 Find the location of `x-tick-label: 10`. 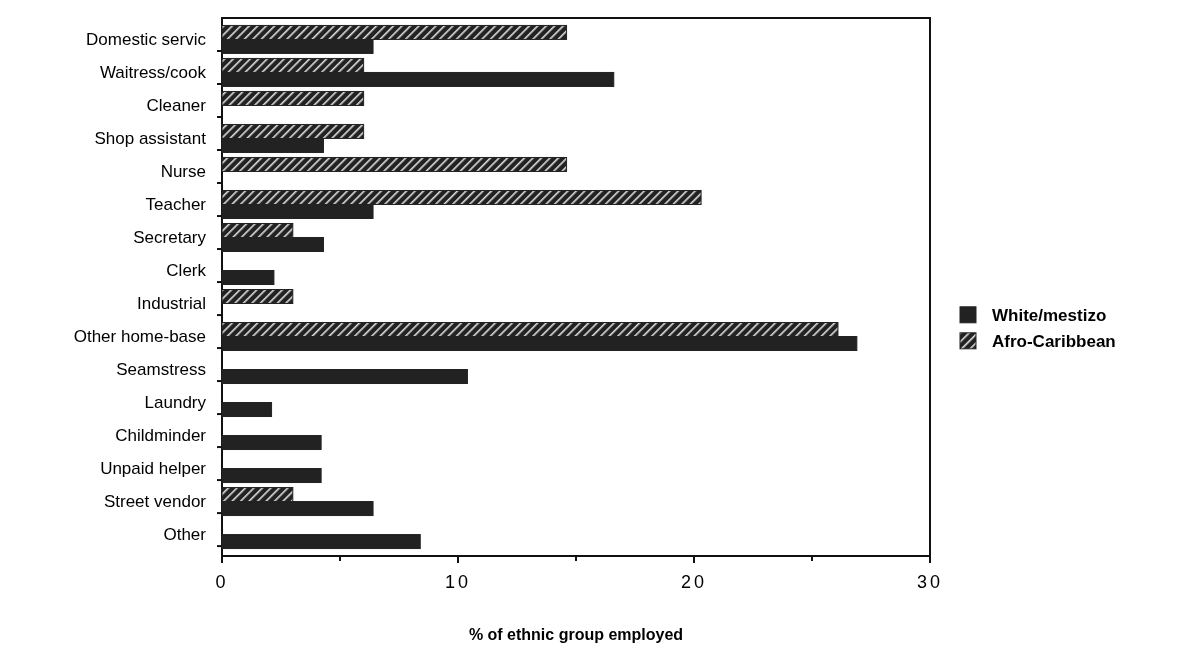

x-tick-label: 10 is located at coordinates (458, 582).